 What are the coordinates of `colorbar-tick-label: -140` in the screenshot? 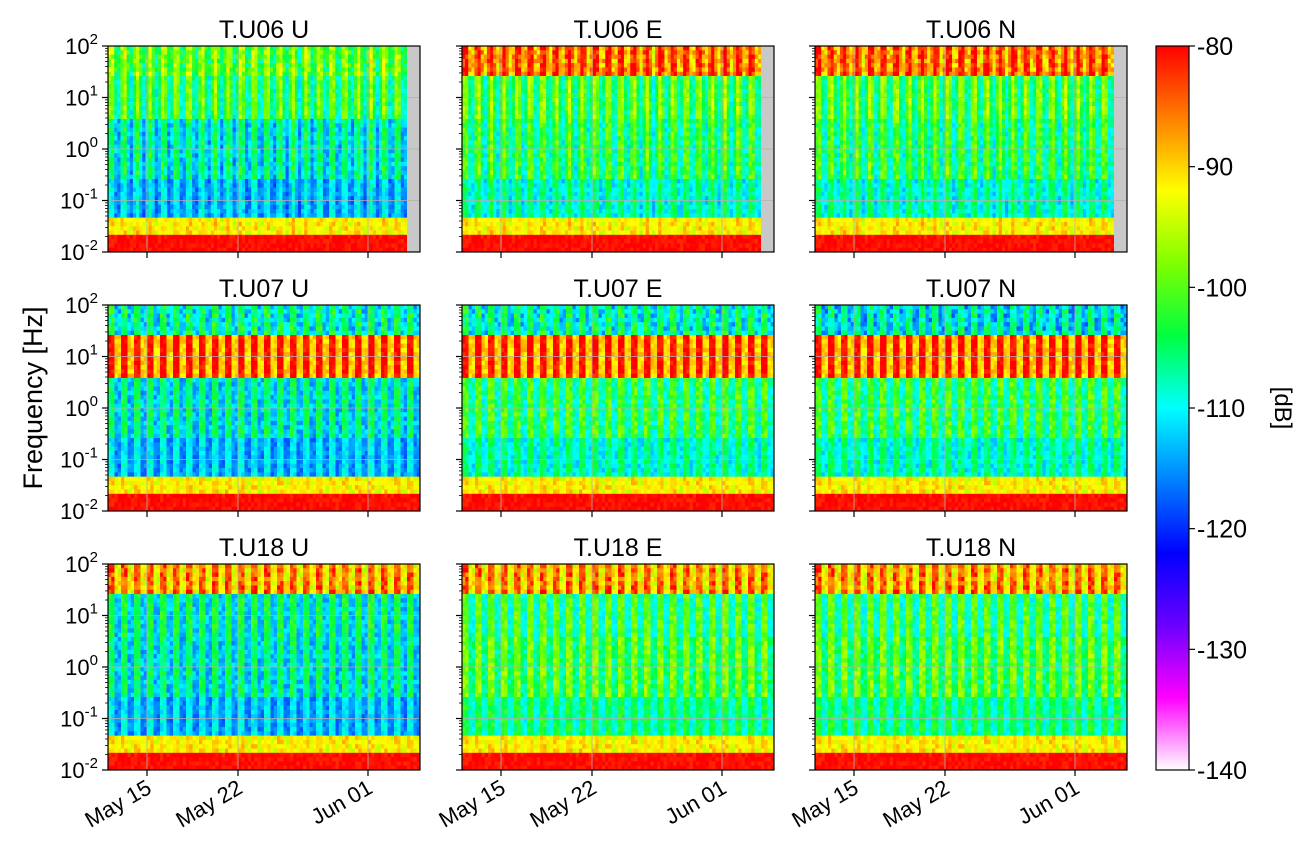 It's located at (1222, 771).